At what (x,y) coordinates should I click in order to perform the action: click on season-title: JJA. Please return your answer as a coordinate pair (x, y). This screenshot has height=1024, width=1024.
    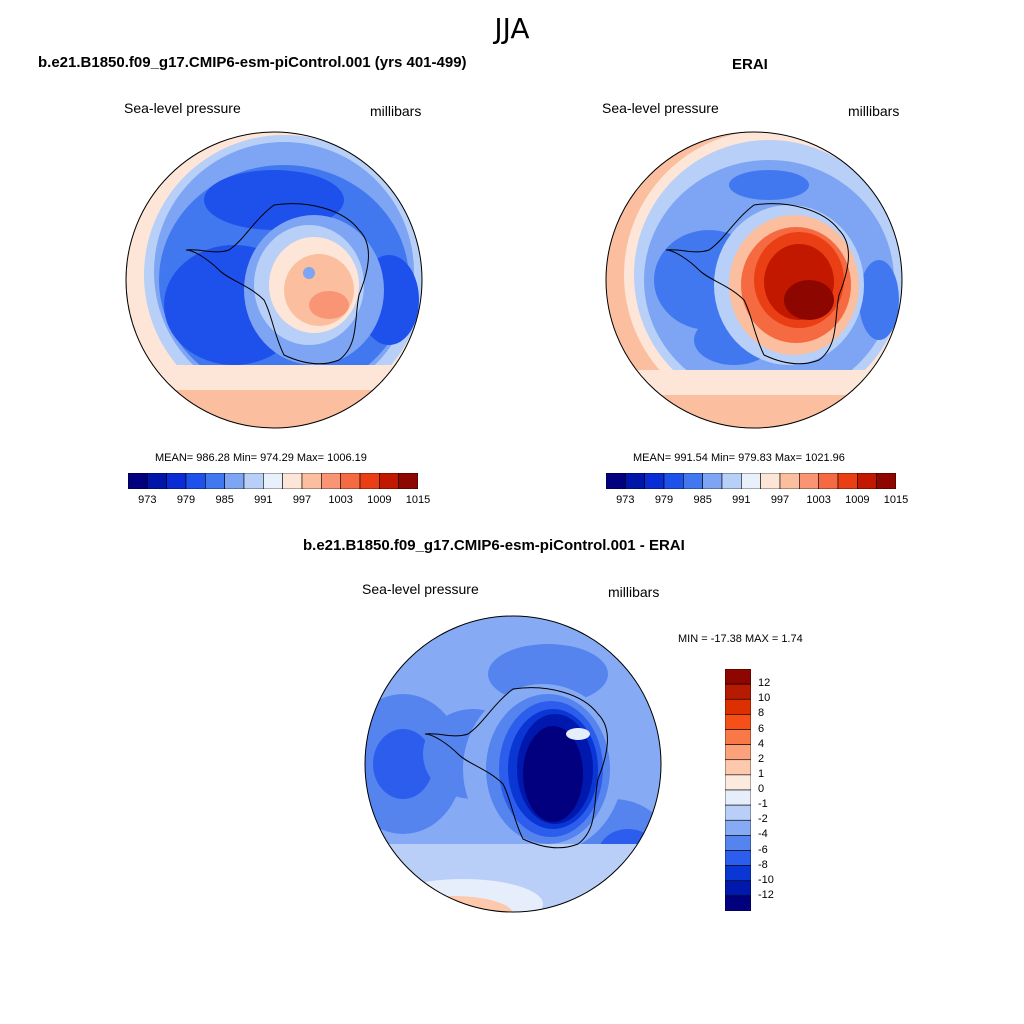
    Looking at the image, I should click on (512, 28).